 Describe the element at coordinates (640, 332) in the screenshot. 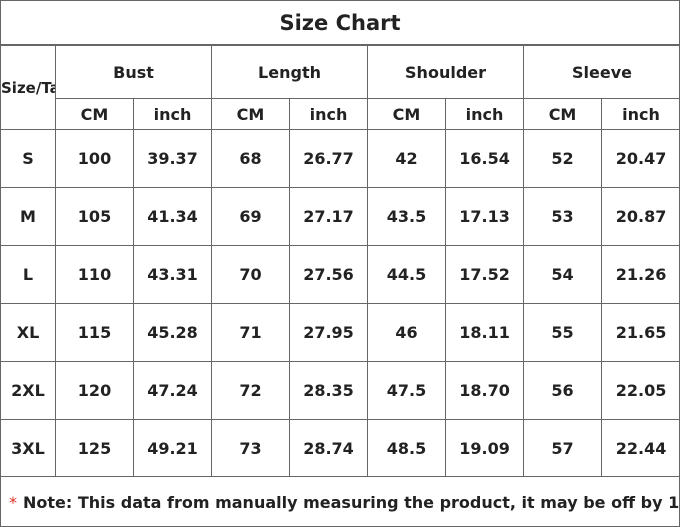

I see `measurement: 21.65` at that location.